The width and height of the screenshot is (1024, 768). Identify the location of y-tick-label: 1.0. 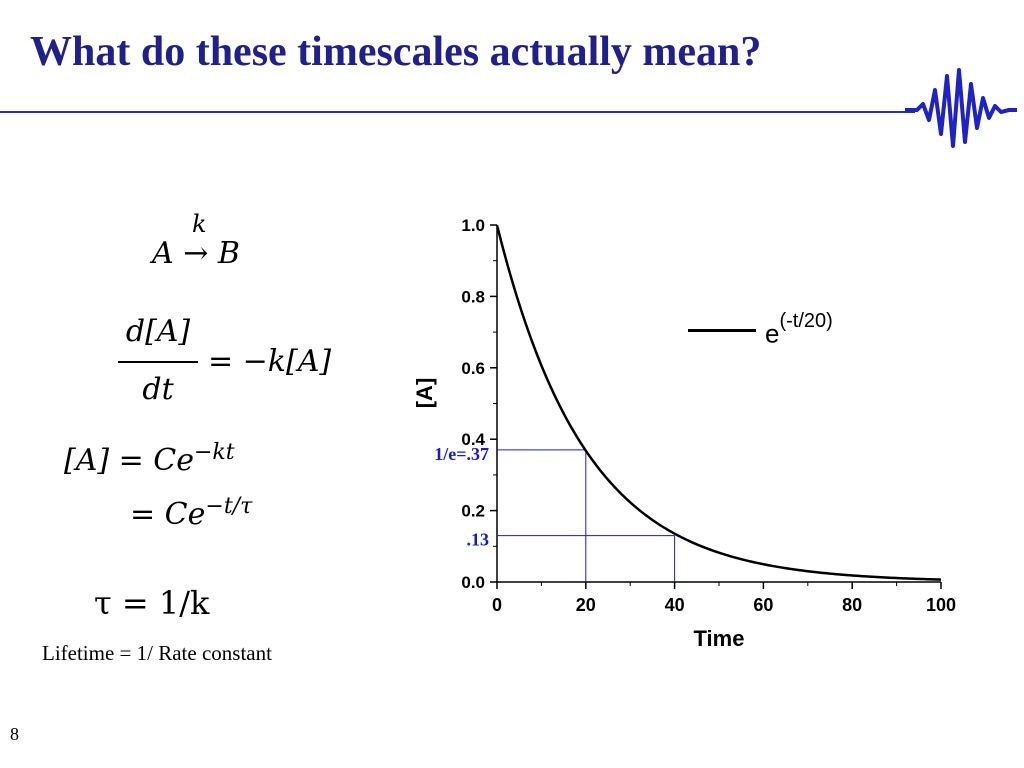
(473, 225).